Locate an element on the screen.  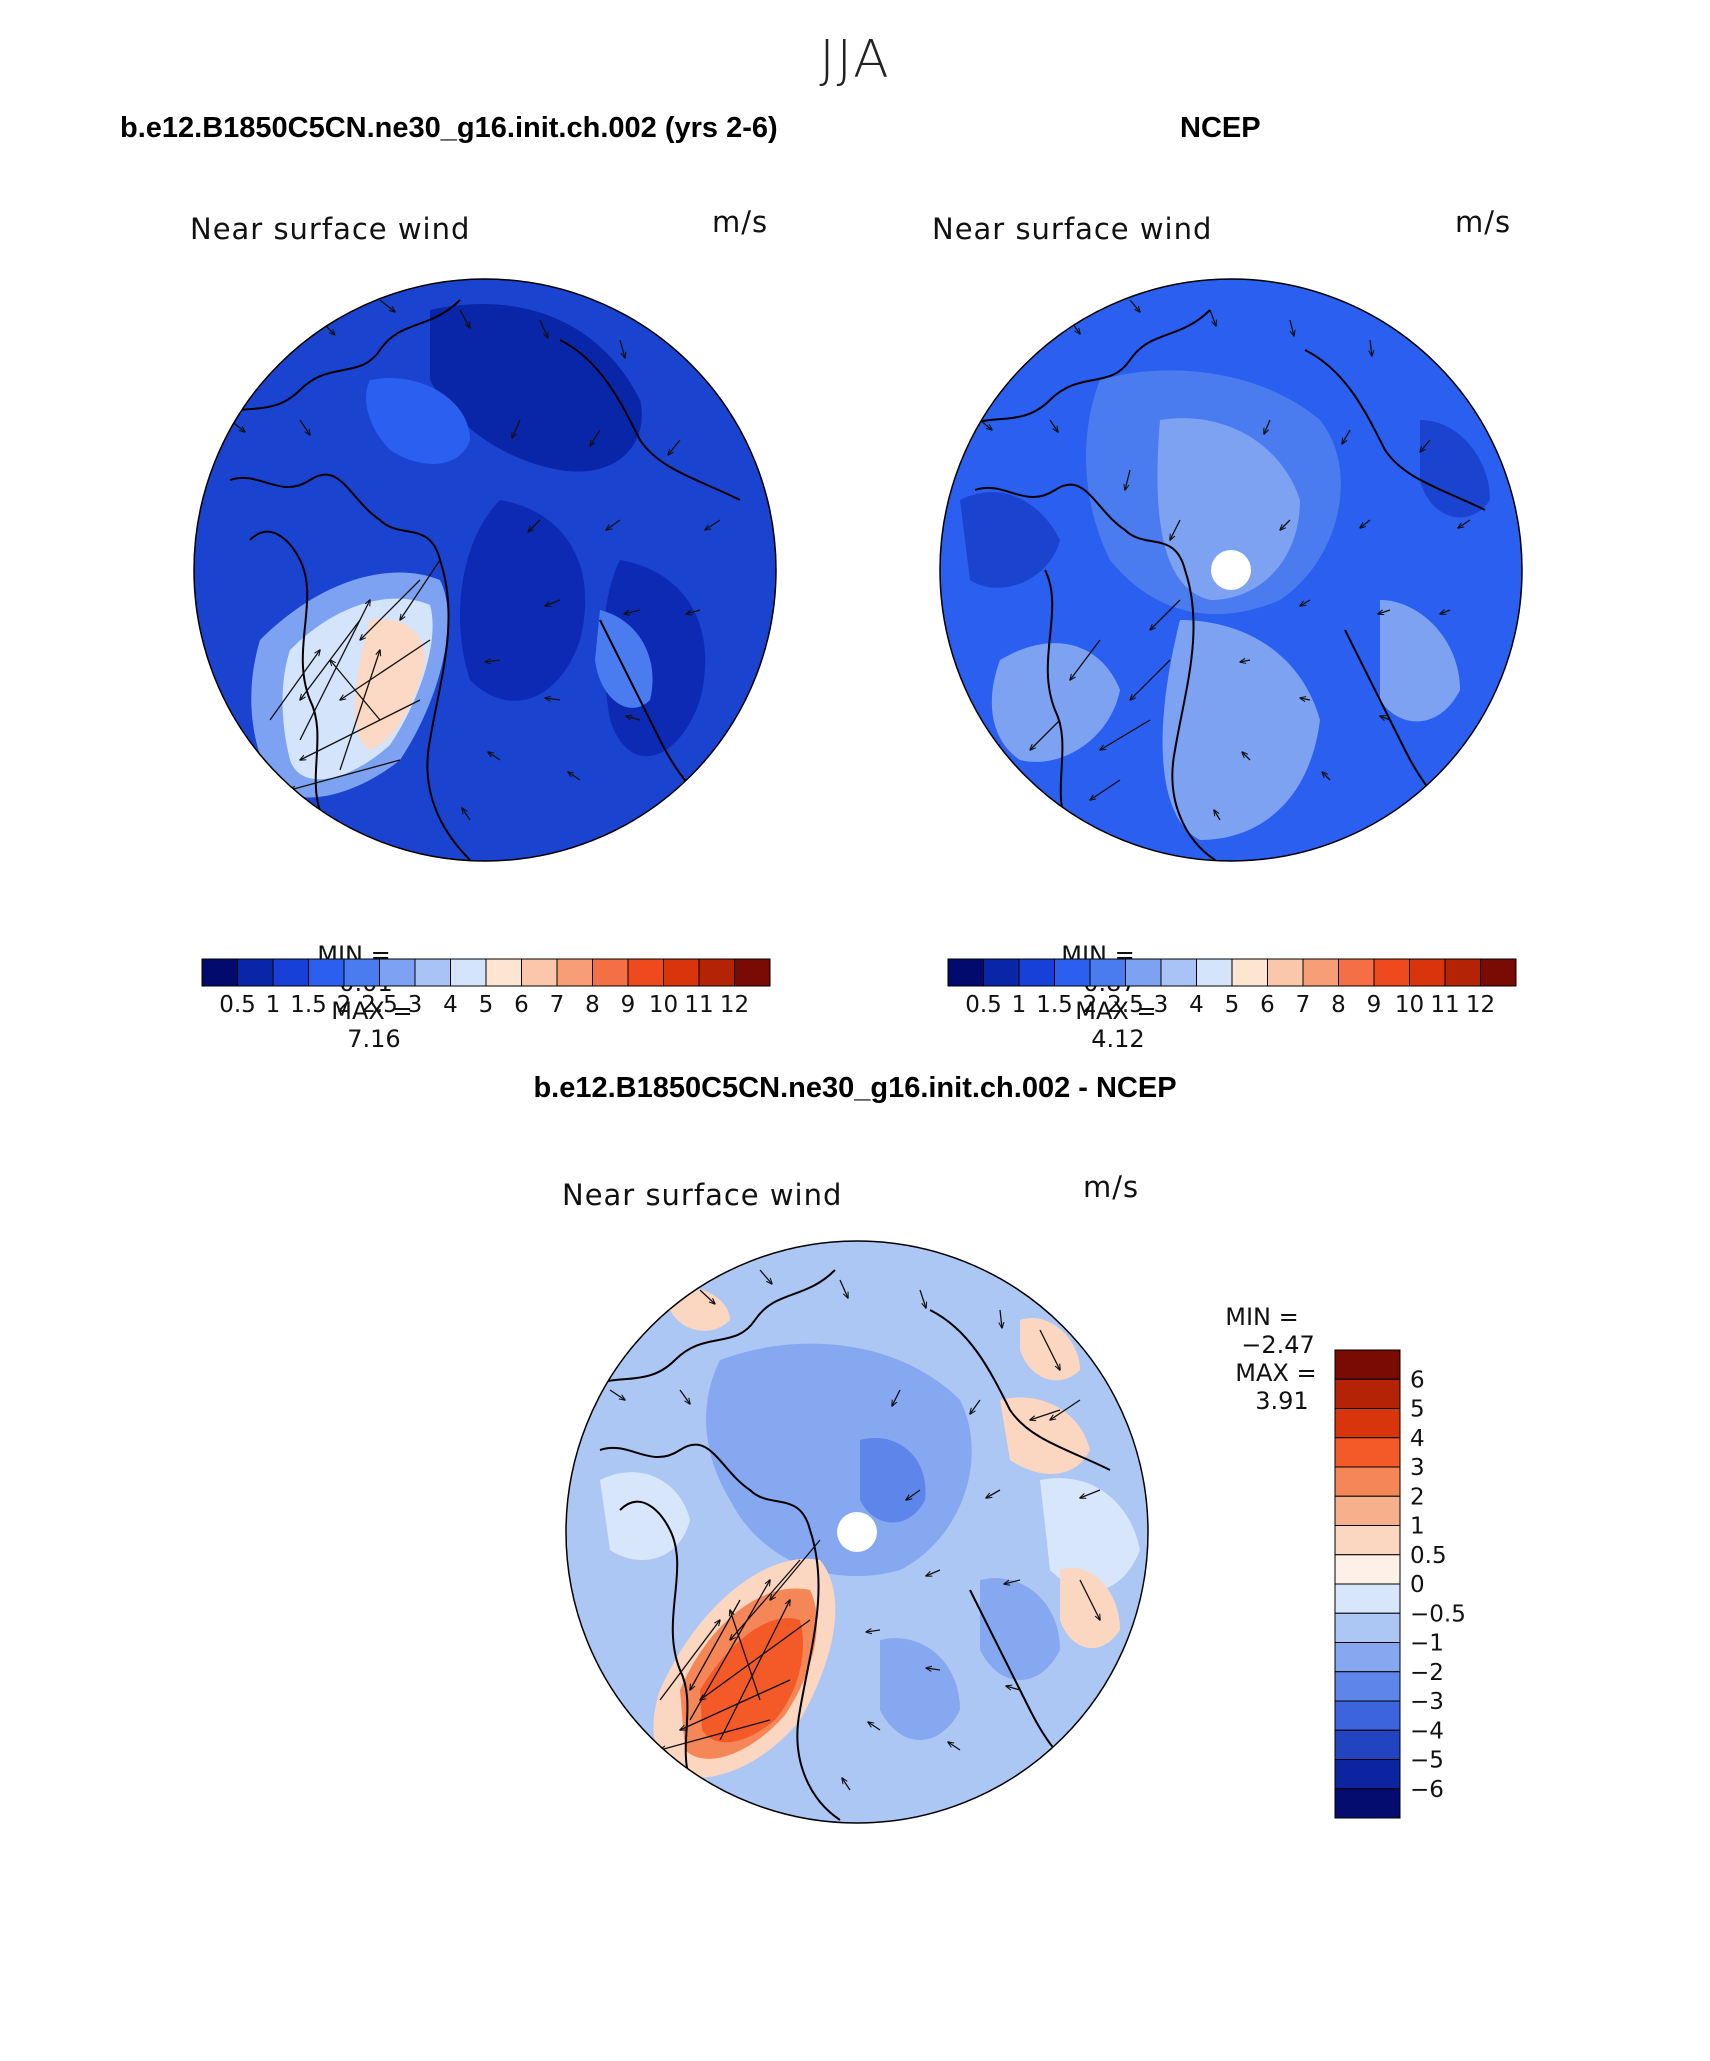
left-colorbar-tick: 8 is located at coordinates (592, 1005).